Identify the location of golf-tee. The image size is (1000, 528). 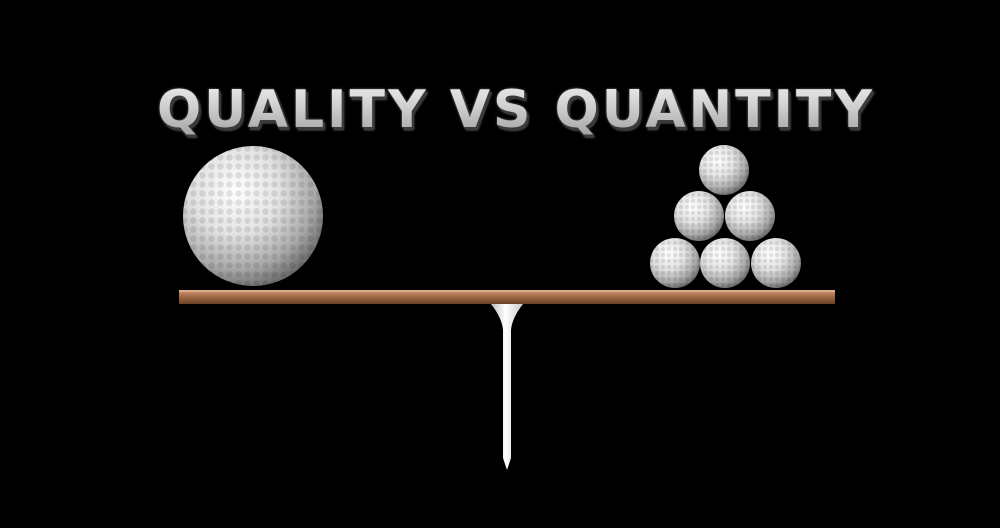
(507, 387).